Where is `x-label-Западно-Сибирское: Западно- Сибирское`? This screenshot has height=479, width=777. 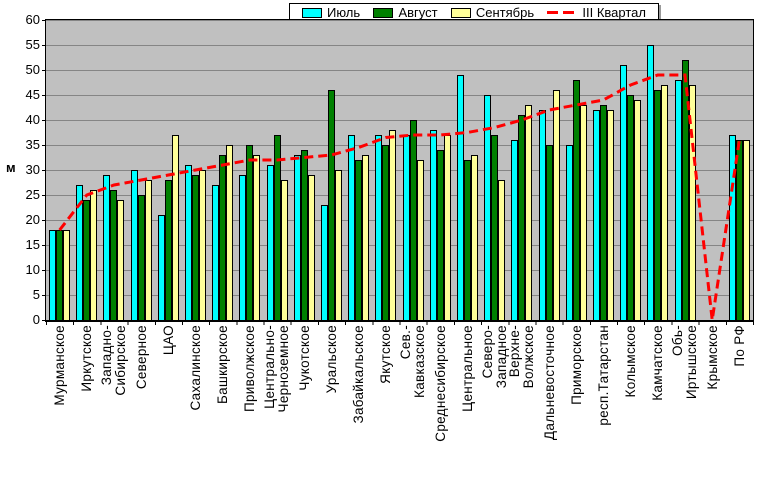
x-label-Западно-Сибирское: Западно- Сибирское is located at coordinates (113, 360).